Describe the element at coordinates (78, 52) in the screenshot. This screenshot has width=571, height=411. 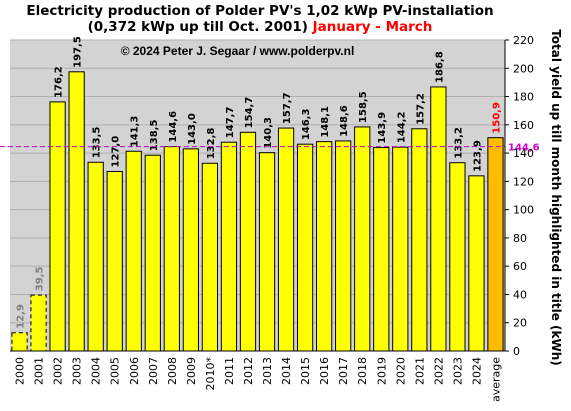
I see `data-label: 197,5` at that location.